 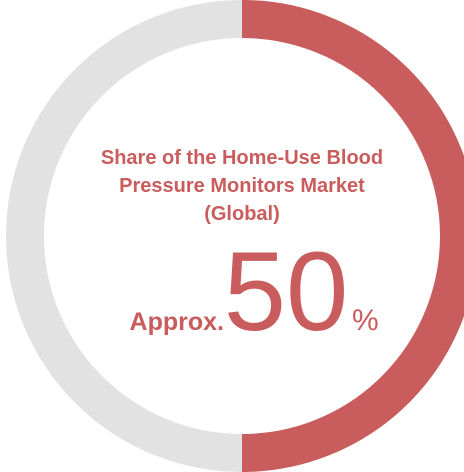 What do you see at coordinates (177, 322) in the screenshot?
I see `value-prefix: Approx.` at bounding box center [177, 322].